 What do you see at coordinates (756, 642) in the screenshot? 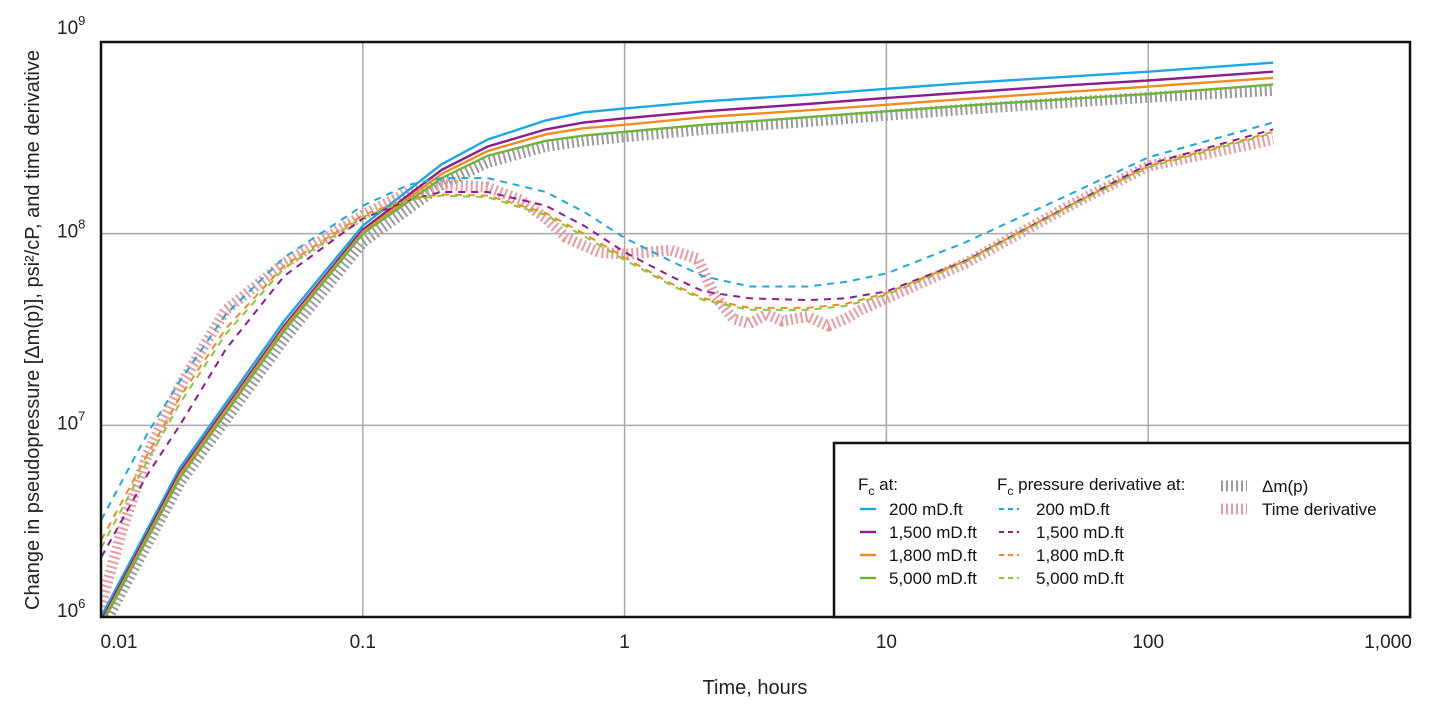
I see `x-tick-labels: 0.01 0.1 1 10 100 1,000` at bounding box center [756, 642].